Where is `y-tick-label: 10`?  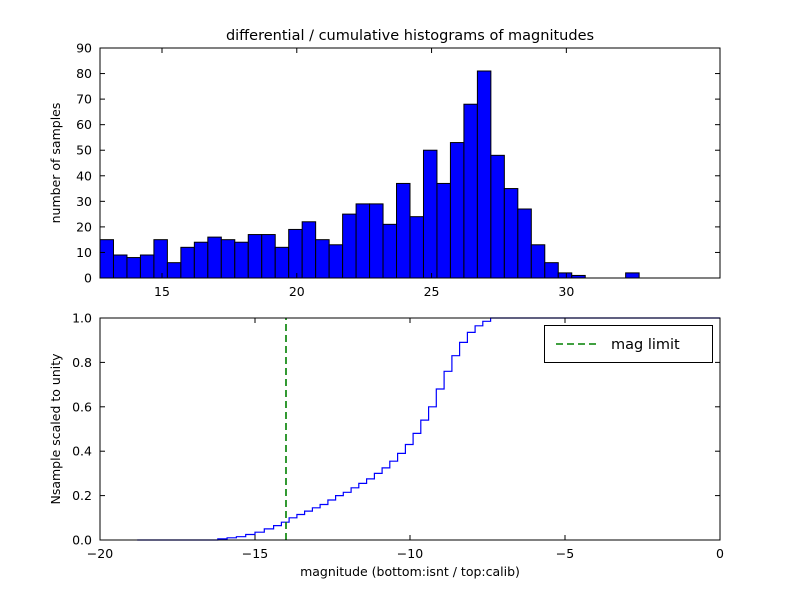 y-tick-label: 10 is located at coordinates (84, 252).